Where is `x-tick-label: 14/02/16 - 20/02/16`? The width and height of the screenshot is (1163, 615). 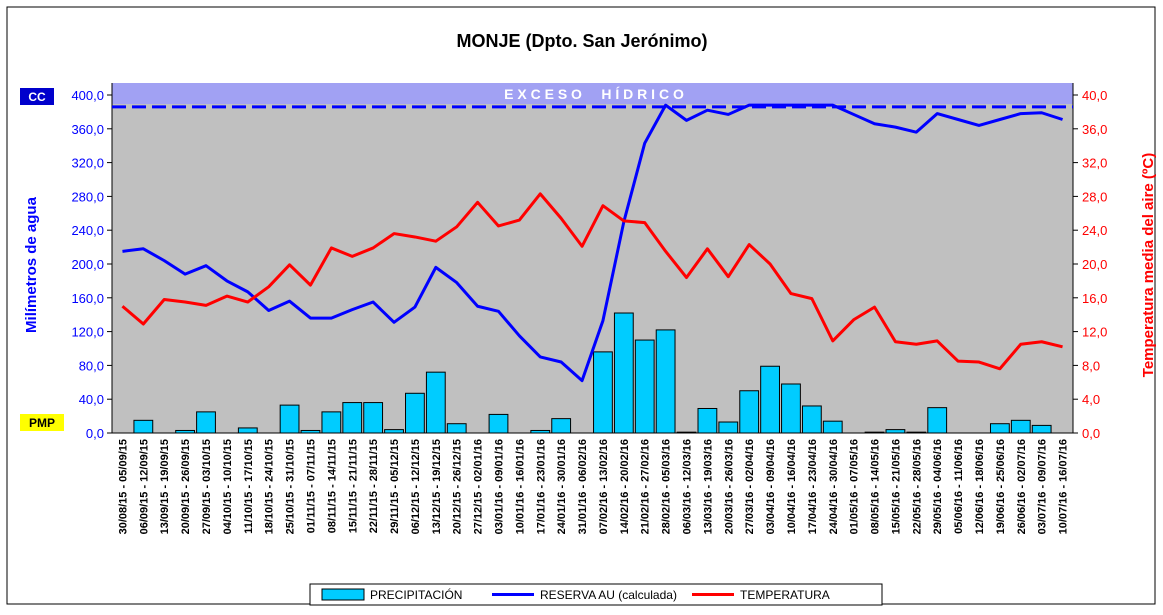
x-tick-label: 14/02/16 - 20/02/16 is located at coordinates (625, 486).